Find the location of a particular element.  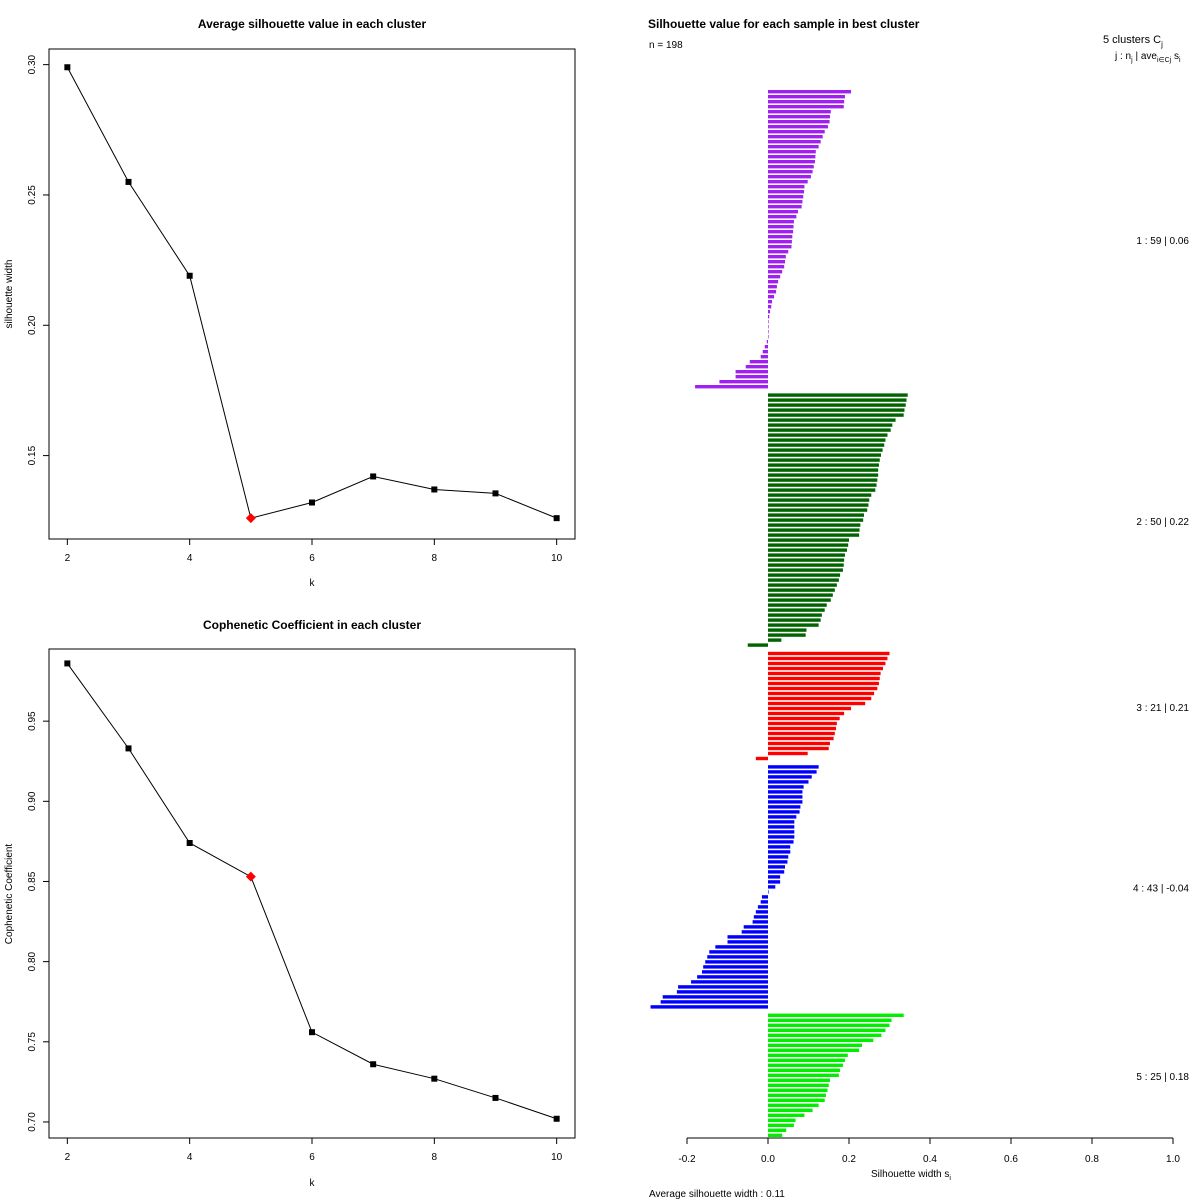

y-axis-label: silhouette width is located at coordinates (9, 294).